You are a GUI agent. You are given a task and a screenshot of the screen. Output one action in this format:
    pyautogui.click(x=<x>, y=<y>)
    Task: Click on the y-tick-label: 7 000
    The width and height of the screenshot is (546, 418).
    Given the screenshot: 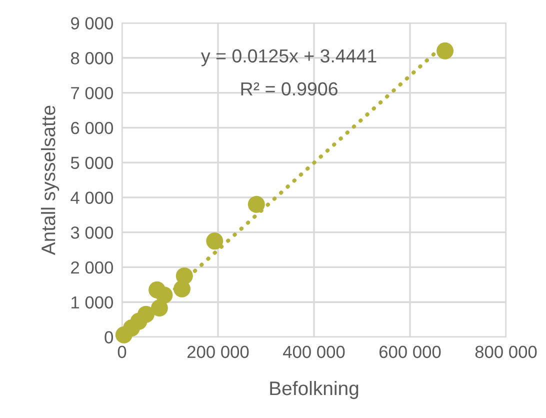 What is the action you would take?
    pyautogui.click(x=92, y=93)
    